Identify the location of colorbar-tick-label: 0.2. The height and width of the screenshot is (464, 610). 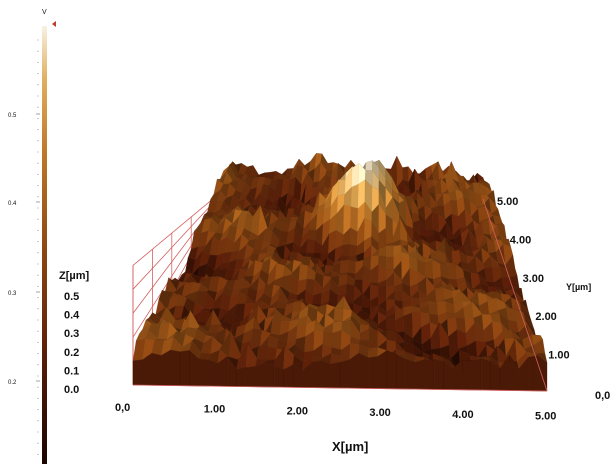
(12, 383).